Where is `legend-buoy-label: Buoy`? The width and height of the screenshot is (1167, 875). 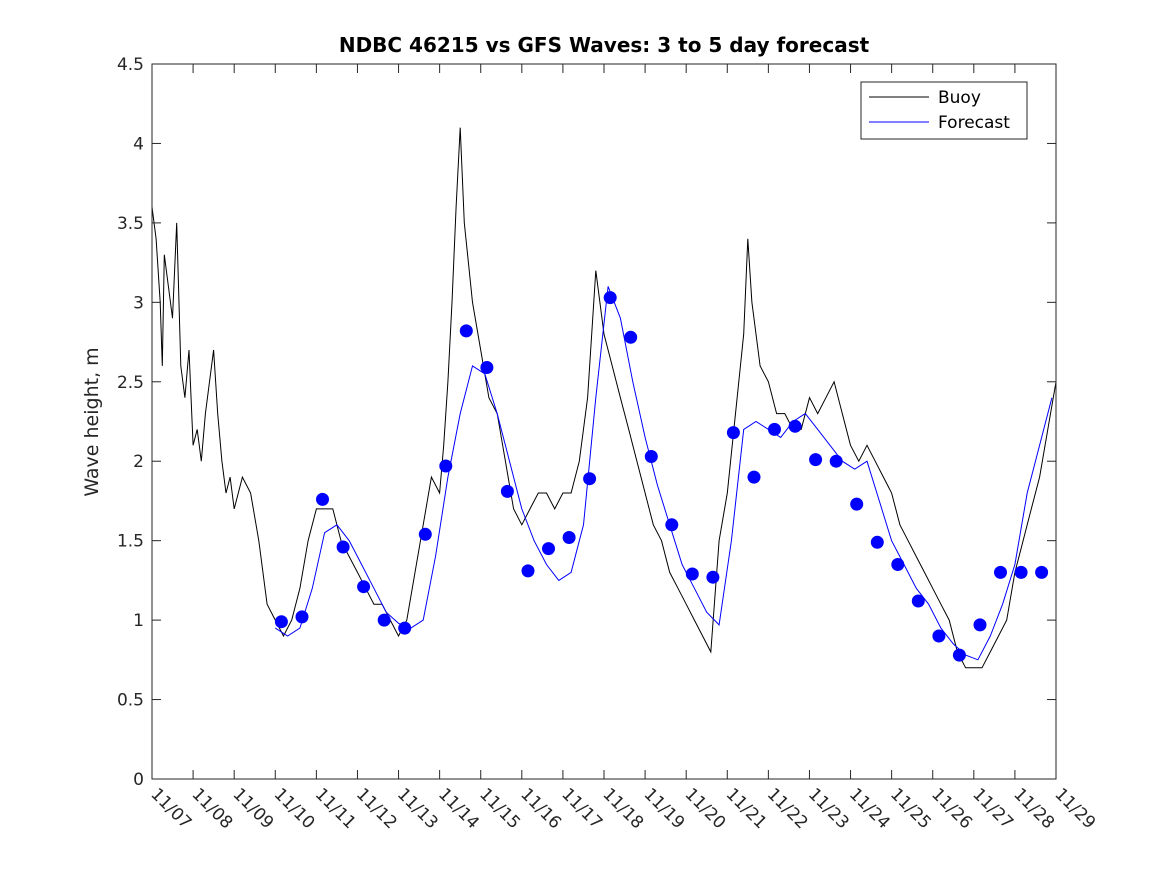 legend-buoy-label: Buoy is located at coordinates (959, 98).